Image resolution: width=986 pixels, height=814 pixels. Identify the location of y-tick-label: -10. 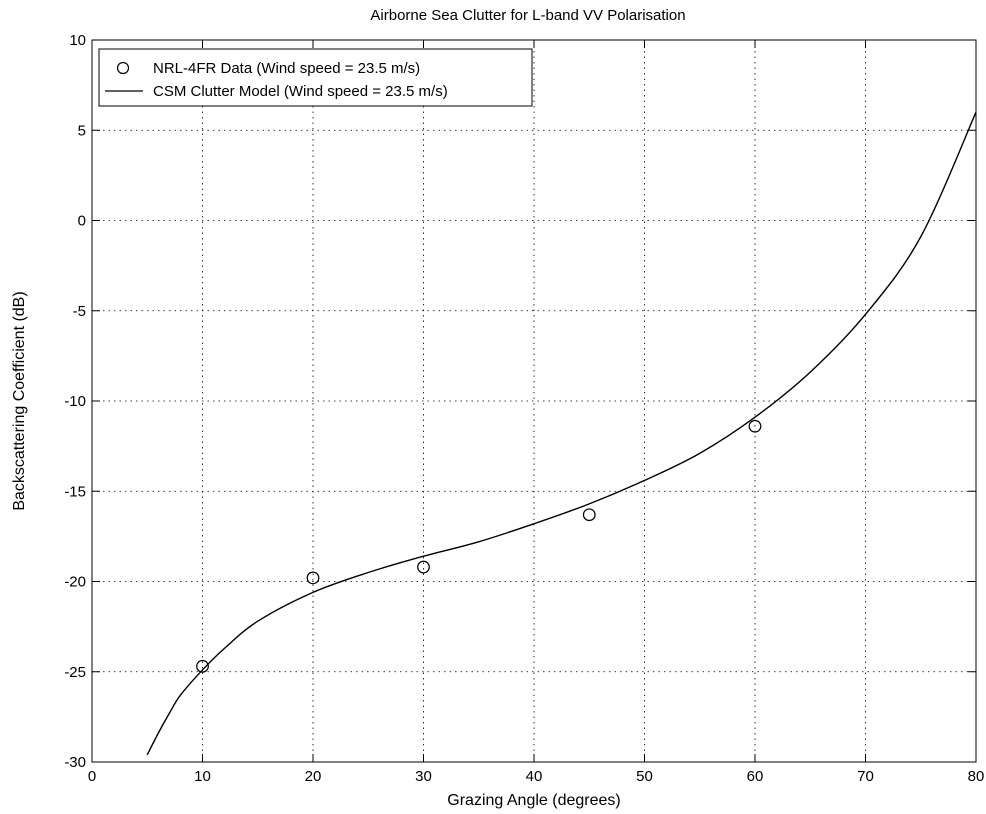
(75, 401).